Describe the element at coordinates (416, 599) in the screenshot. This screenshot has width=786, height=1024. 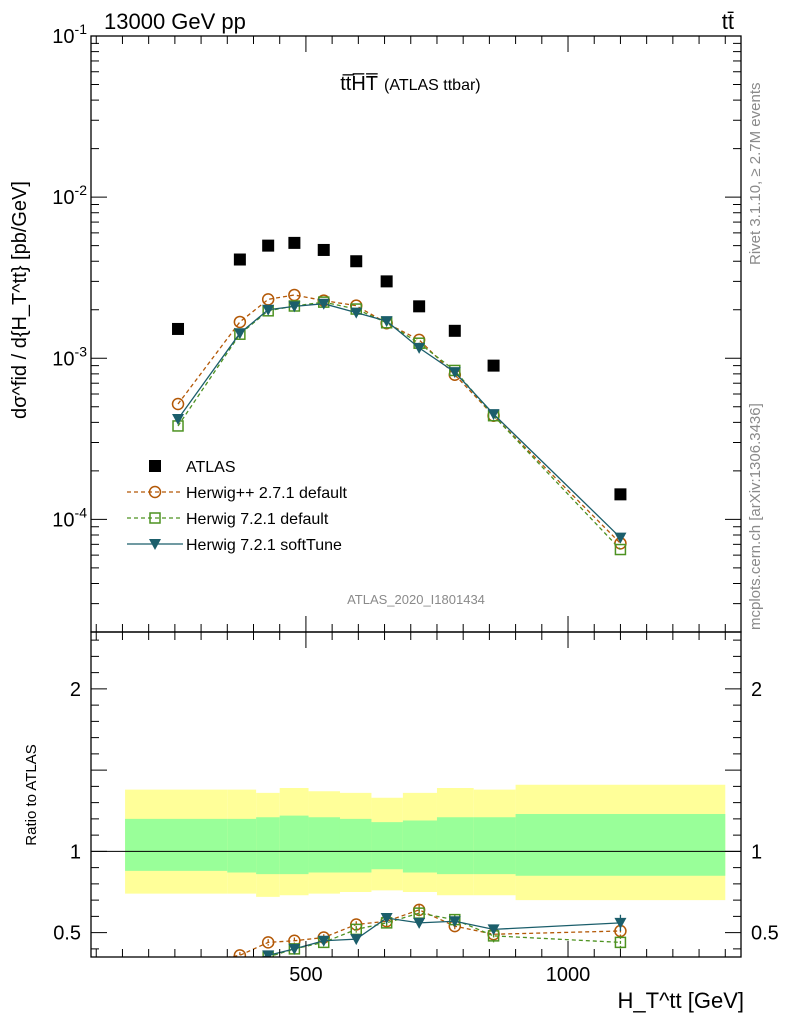
I see `analysis-watermark: ATLAS_2020_I1801434` at that location.